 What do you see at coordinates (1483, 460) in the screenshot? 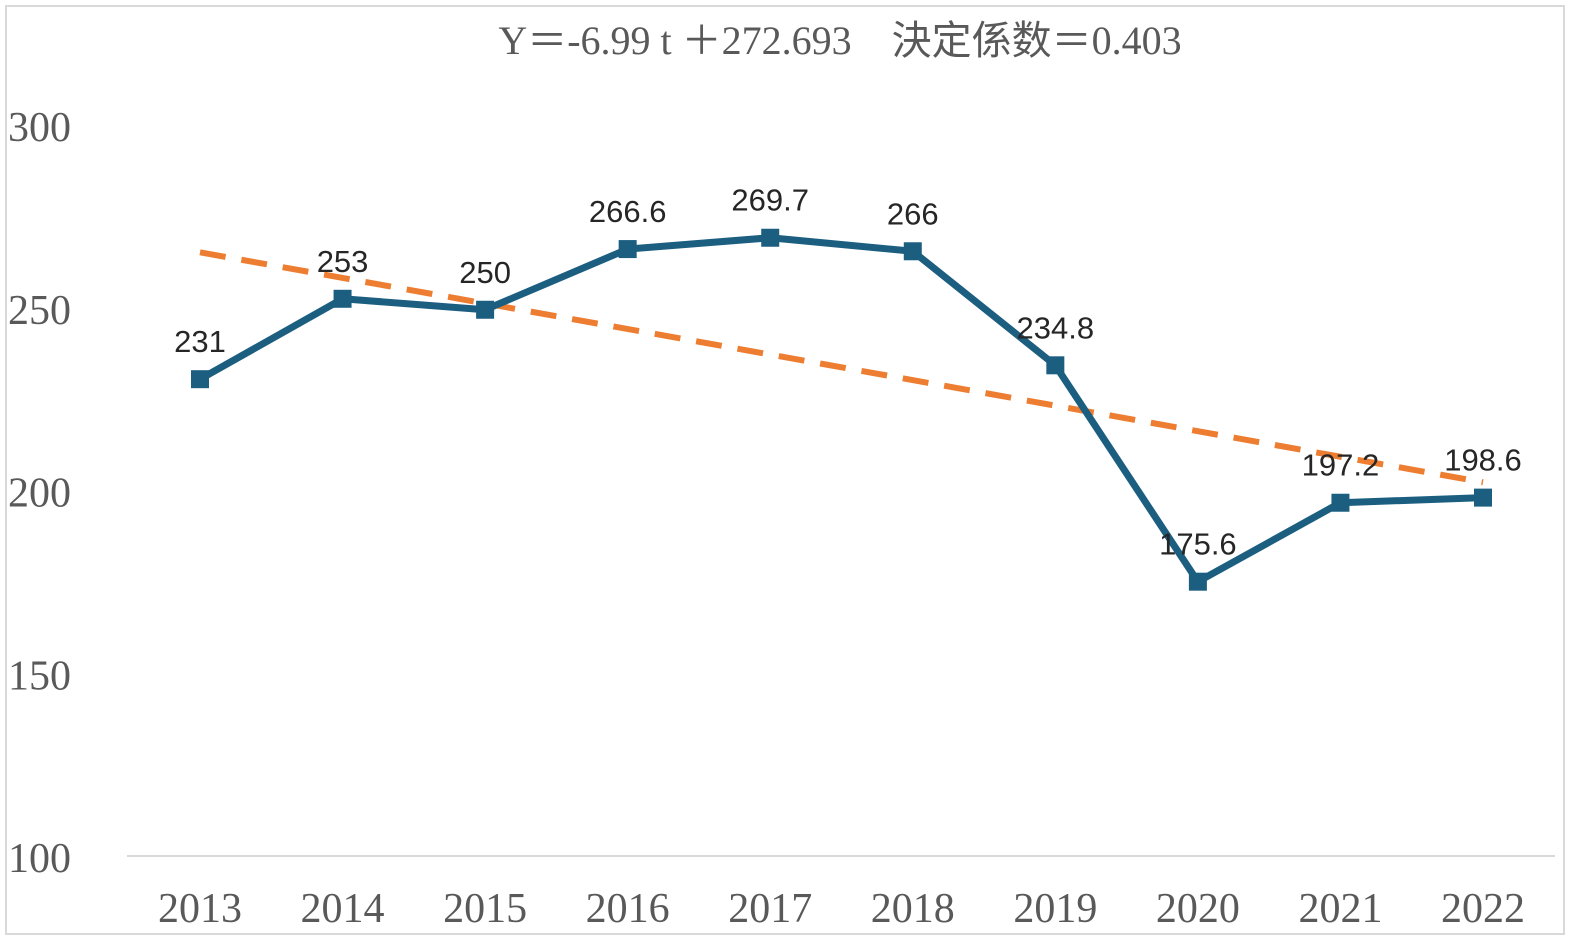
I see `data-label: 198.6` at bounding box center [1483, 460].